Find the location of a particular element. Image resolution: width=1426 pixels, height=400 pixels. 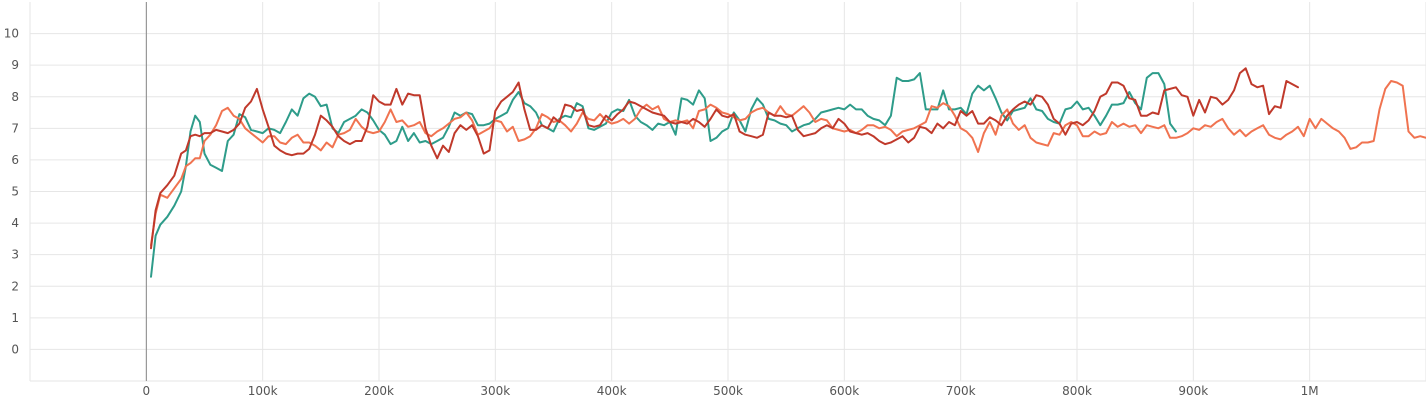

y-tick-label: 10 is located at coordinates (11, 34).